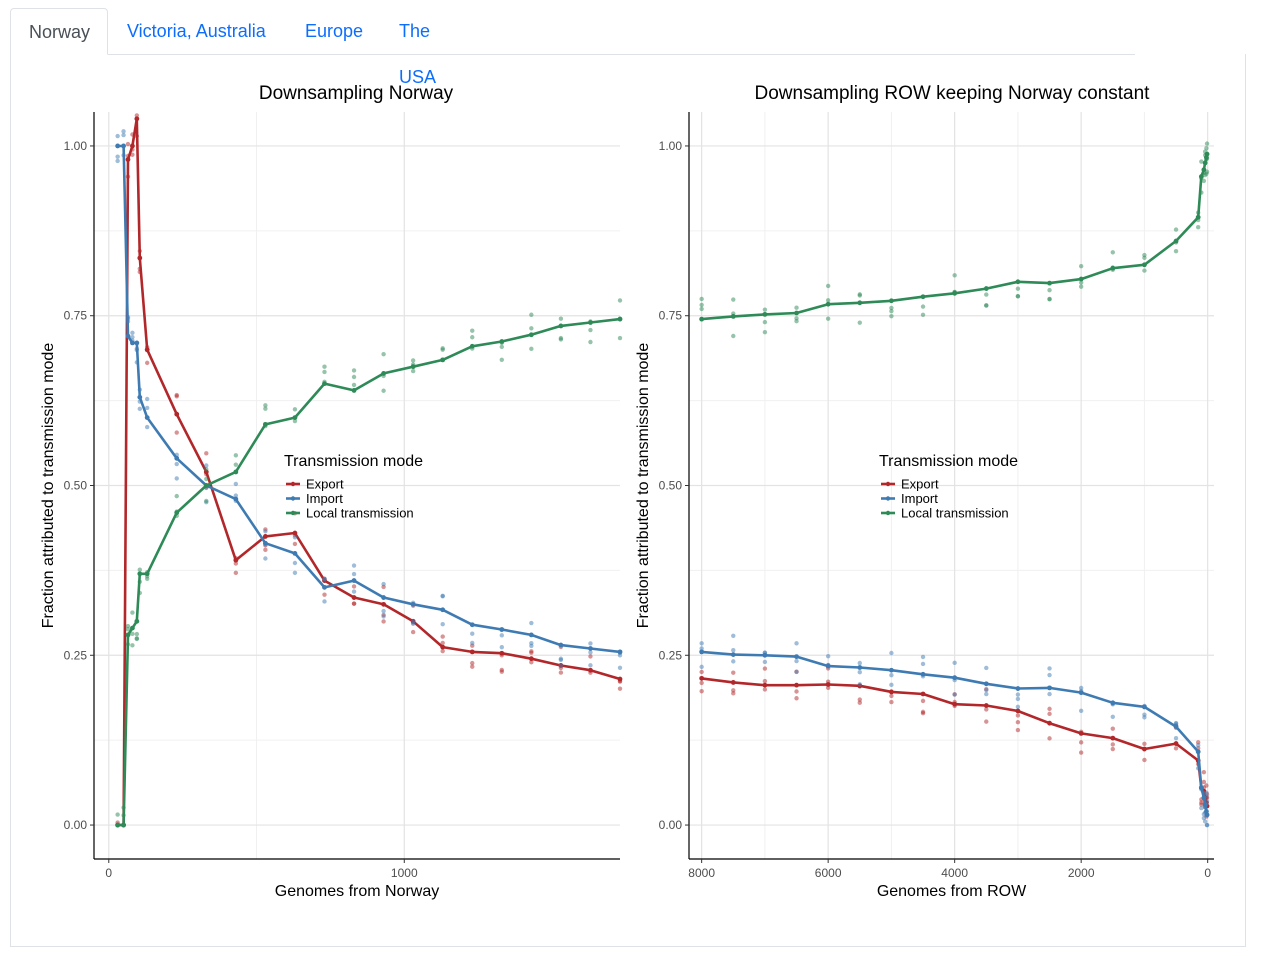 The width and height of the screenshot is (1263, 956). I want to click on legend-label-export: Export, so click(325, 484).